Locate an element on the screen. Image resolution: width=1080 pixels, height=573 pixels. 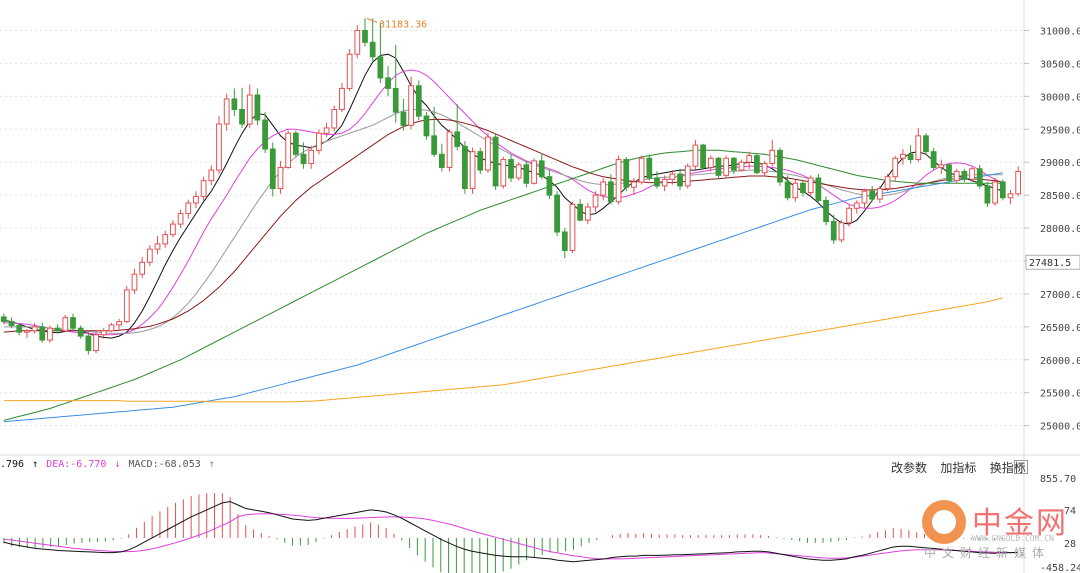
brand-logo-icon is located at coordinates (944, 522).